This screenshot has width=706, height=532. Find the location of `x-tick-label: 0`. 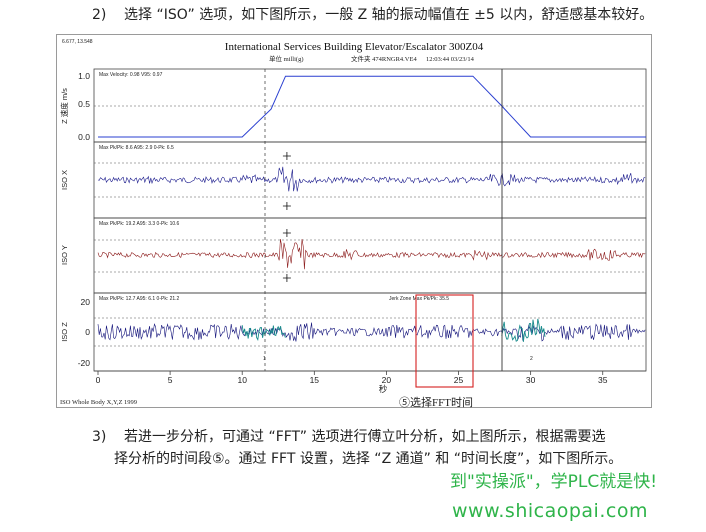

x-tick-label: 0 is located at coordinates (98, 380).